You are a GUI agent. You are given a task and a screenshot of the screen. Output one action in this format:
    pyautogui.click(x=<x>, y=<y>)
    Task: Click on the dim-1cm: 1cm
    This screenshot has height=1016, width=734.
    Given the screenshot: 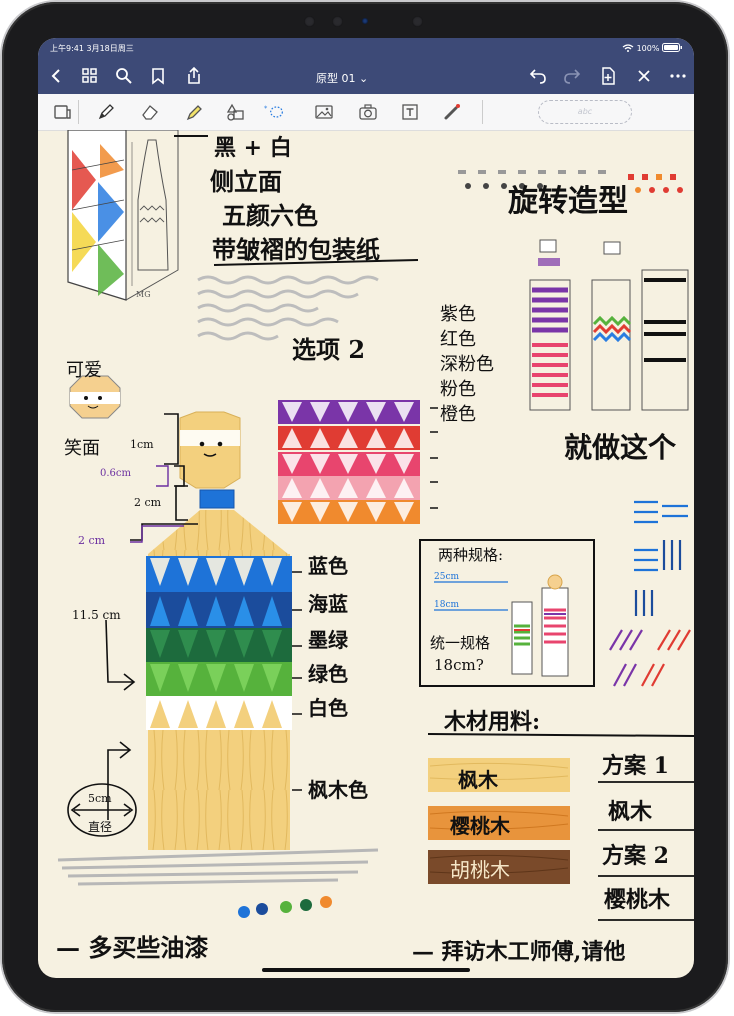 What is the action you would take?
    pyautogui.click(x=142, y=444)
    